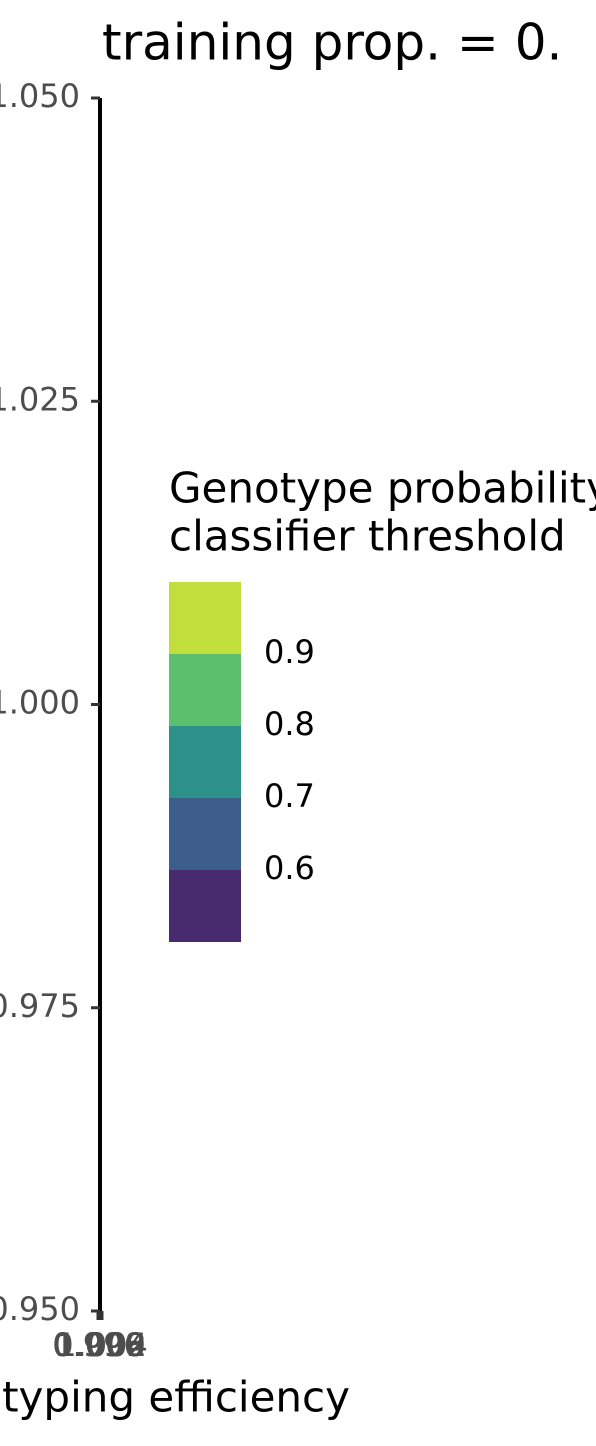 The image size is (596, 1446). I want to click on x-tick-label: 1.000, so click(100, 1345).